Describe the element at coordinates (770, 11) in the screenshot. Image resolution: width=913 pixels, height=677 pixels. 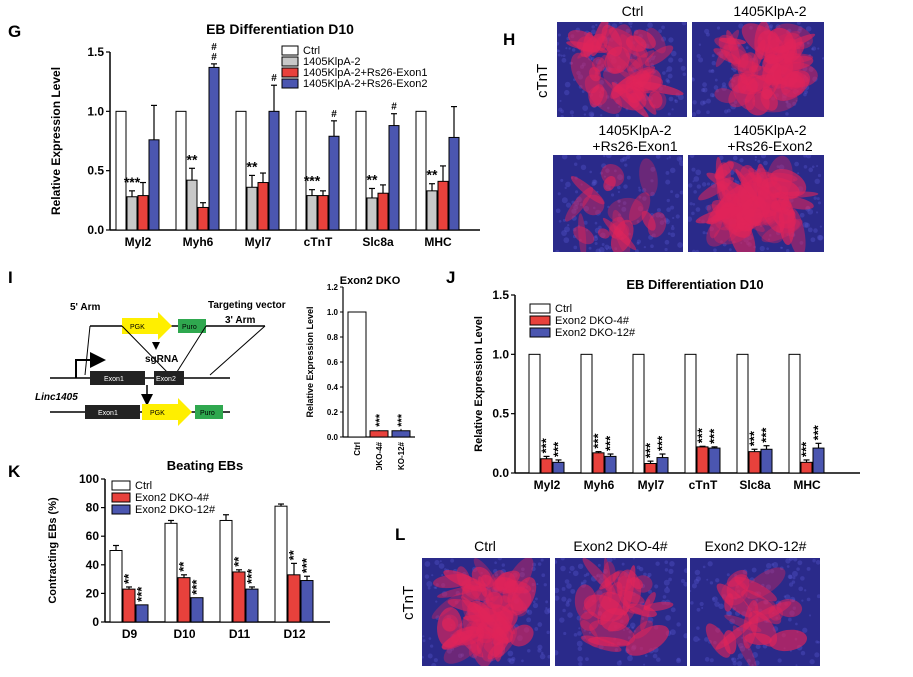
I see `panel-h-label-klpa: 1405KlpA-2` at that location.